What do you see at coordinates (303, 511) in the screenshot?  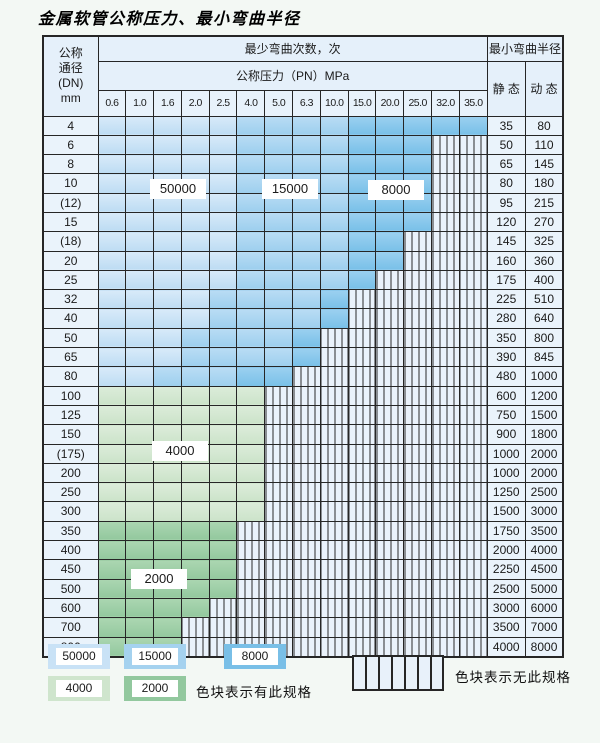 I see `table-row-dn-300: 300 1500 3000` at bounding box center [303, 511].